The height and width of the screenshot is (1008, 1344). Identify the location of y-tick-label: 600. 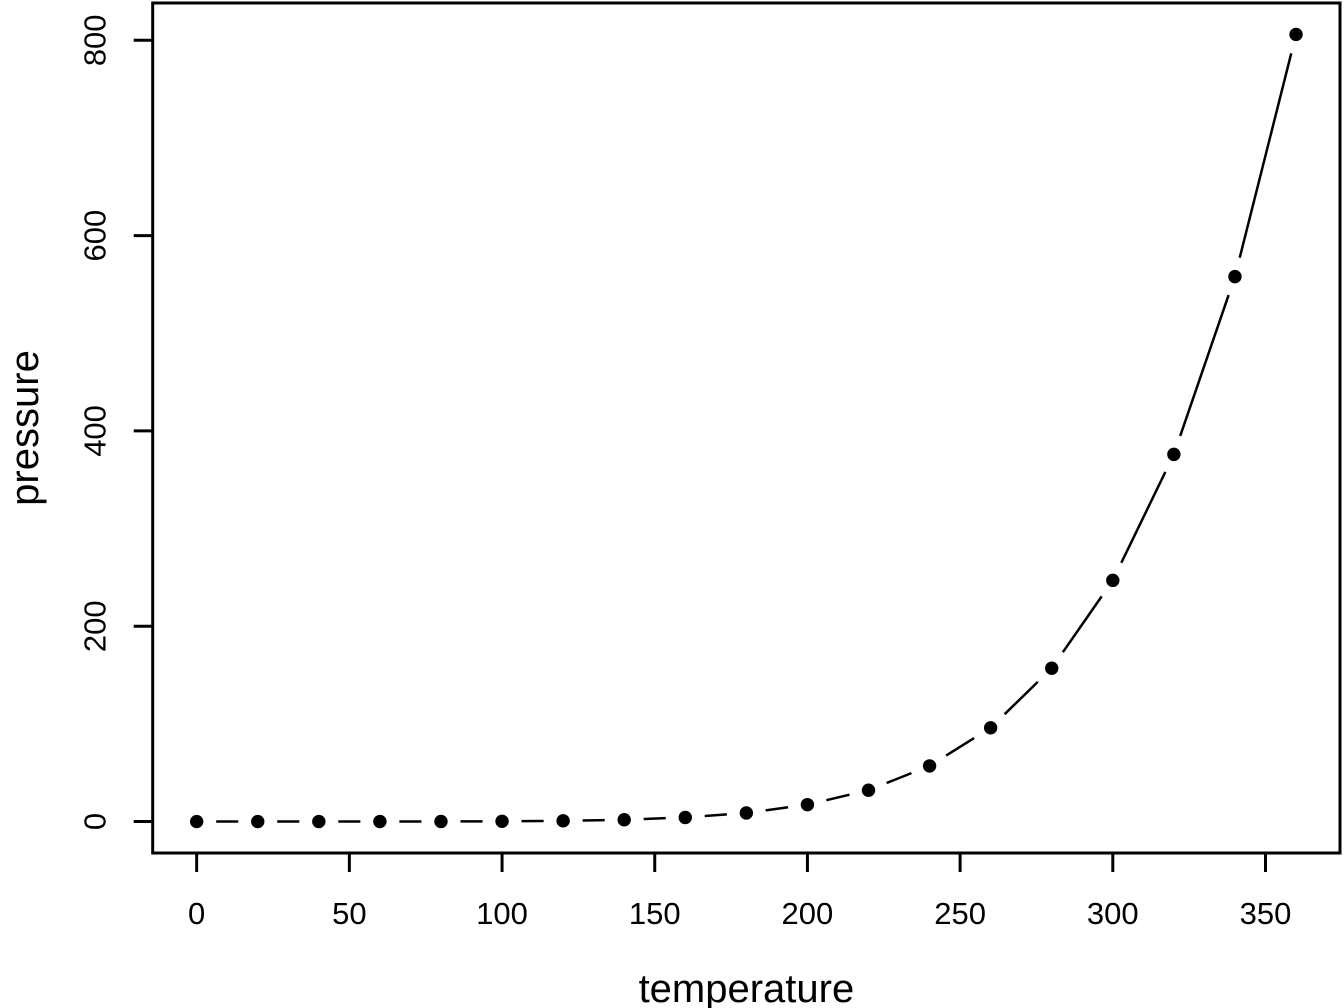
(94, 236).